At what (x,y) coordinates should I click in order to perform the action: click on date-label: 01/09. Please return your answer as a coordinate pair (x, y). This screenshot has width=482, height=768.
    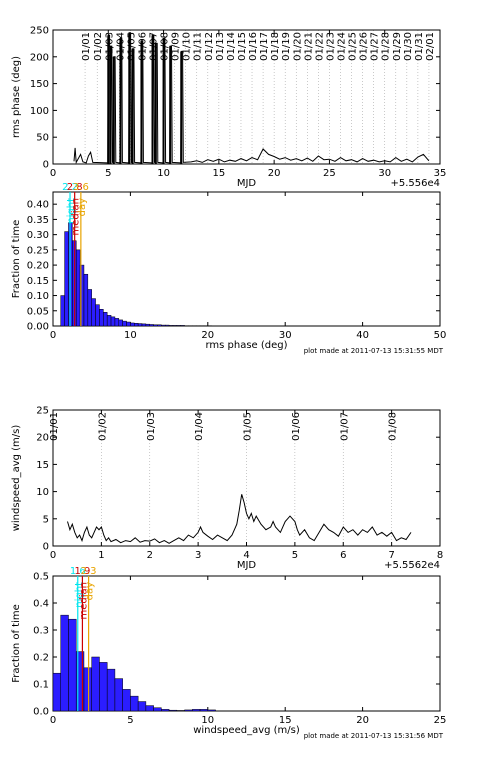
    Looking at the image, I should click on (176, 46).